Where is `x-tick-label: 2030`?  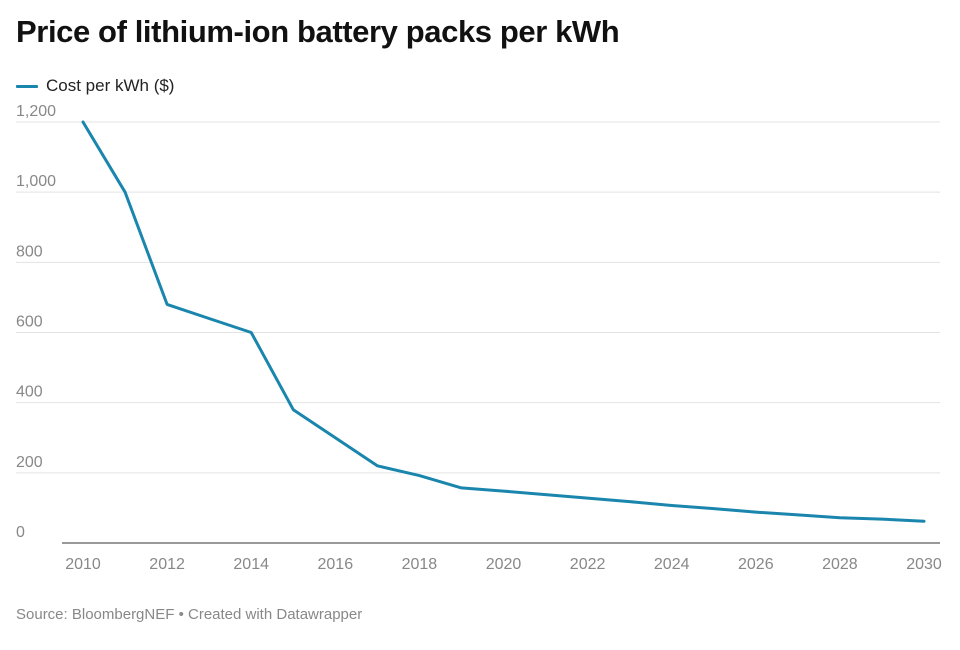
x-tick-label: 2030 is located at coordinates (924, 564).